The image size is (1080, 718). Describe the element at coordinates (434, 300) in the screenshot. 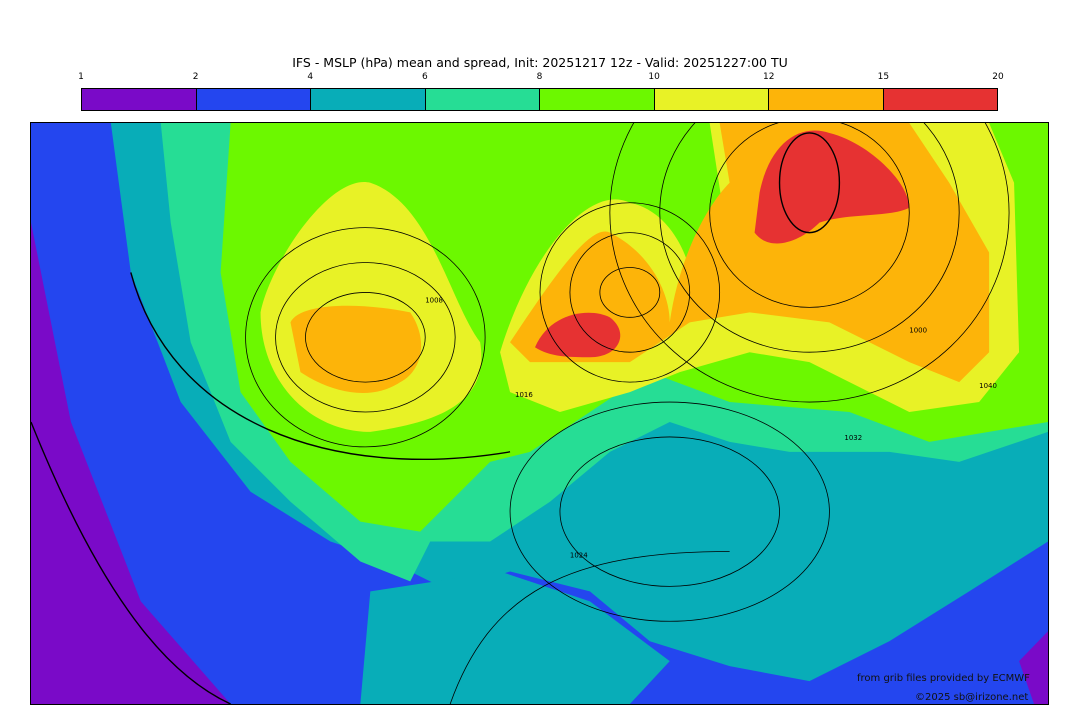

I see `isobar-label: 1008` at that location.